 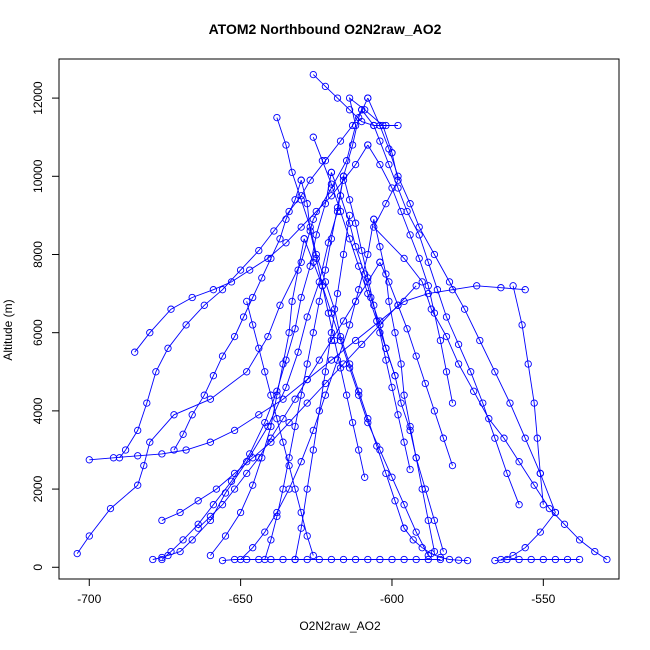 What do you see at coordinates (392, 599) in the screenshot?
I see `x-tick-label: -600` at bounding box center [392, 599].